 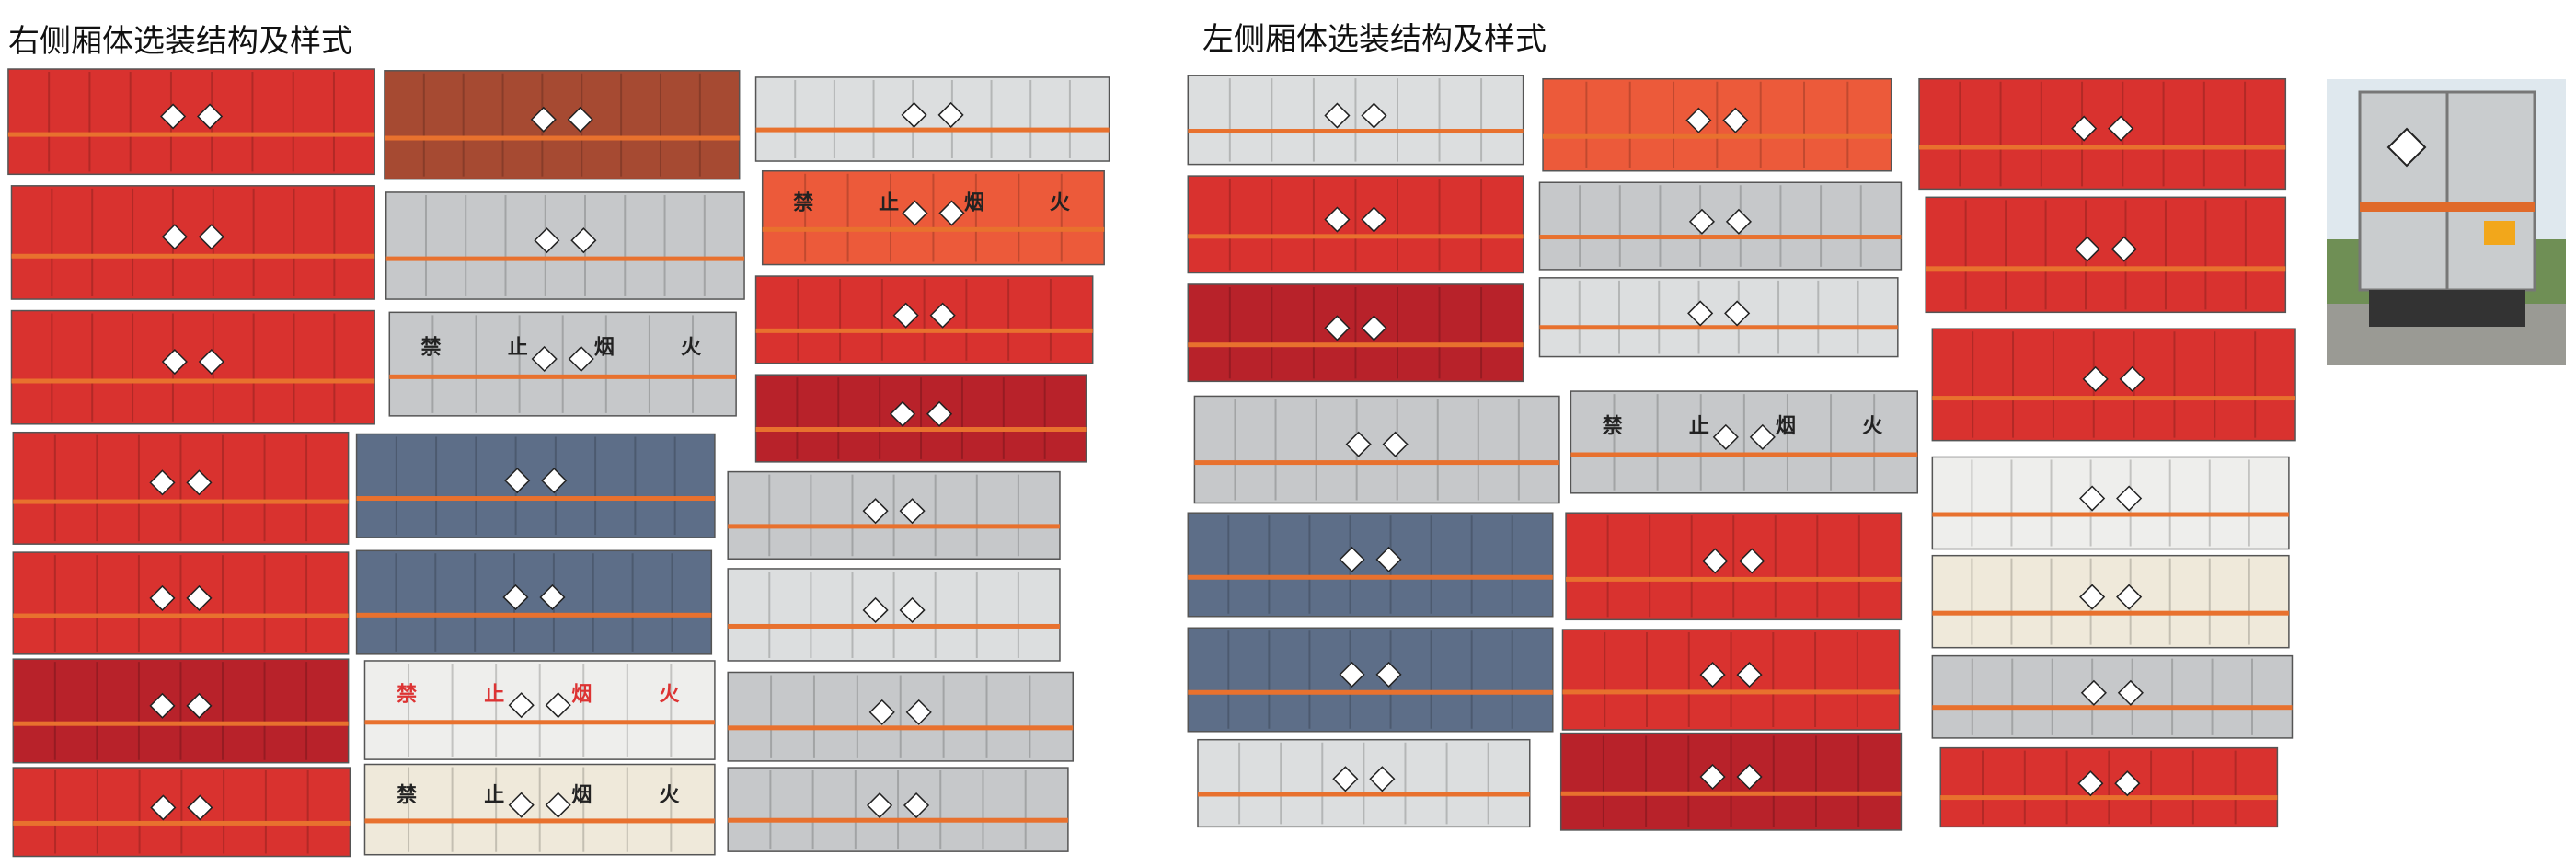 I want to click on sign-char: 止, so click(x=1699, y=426).